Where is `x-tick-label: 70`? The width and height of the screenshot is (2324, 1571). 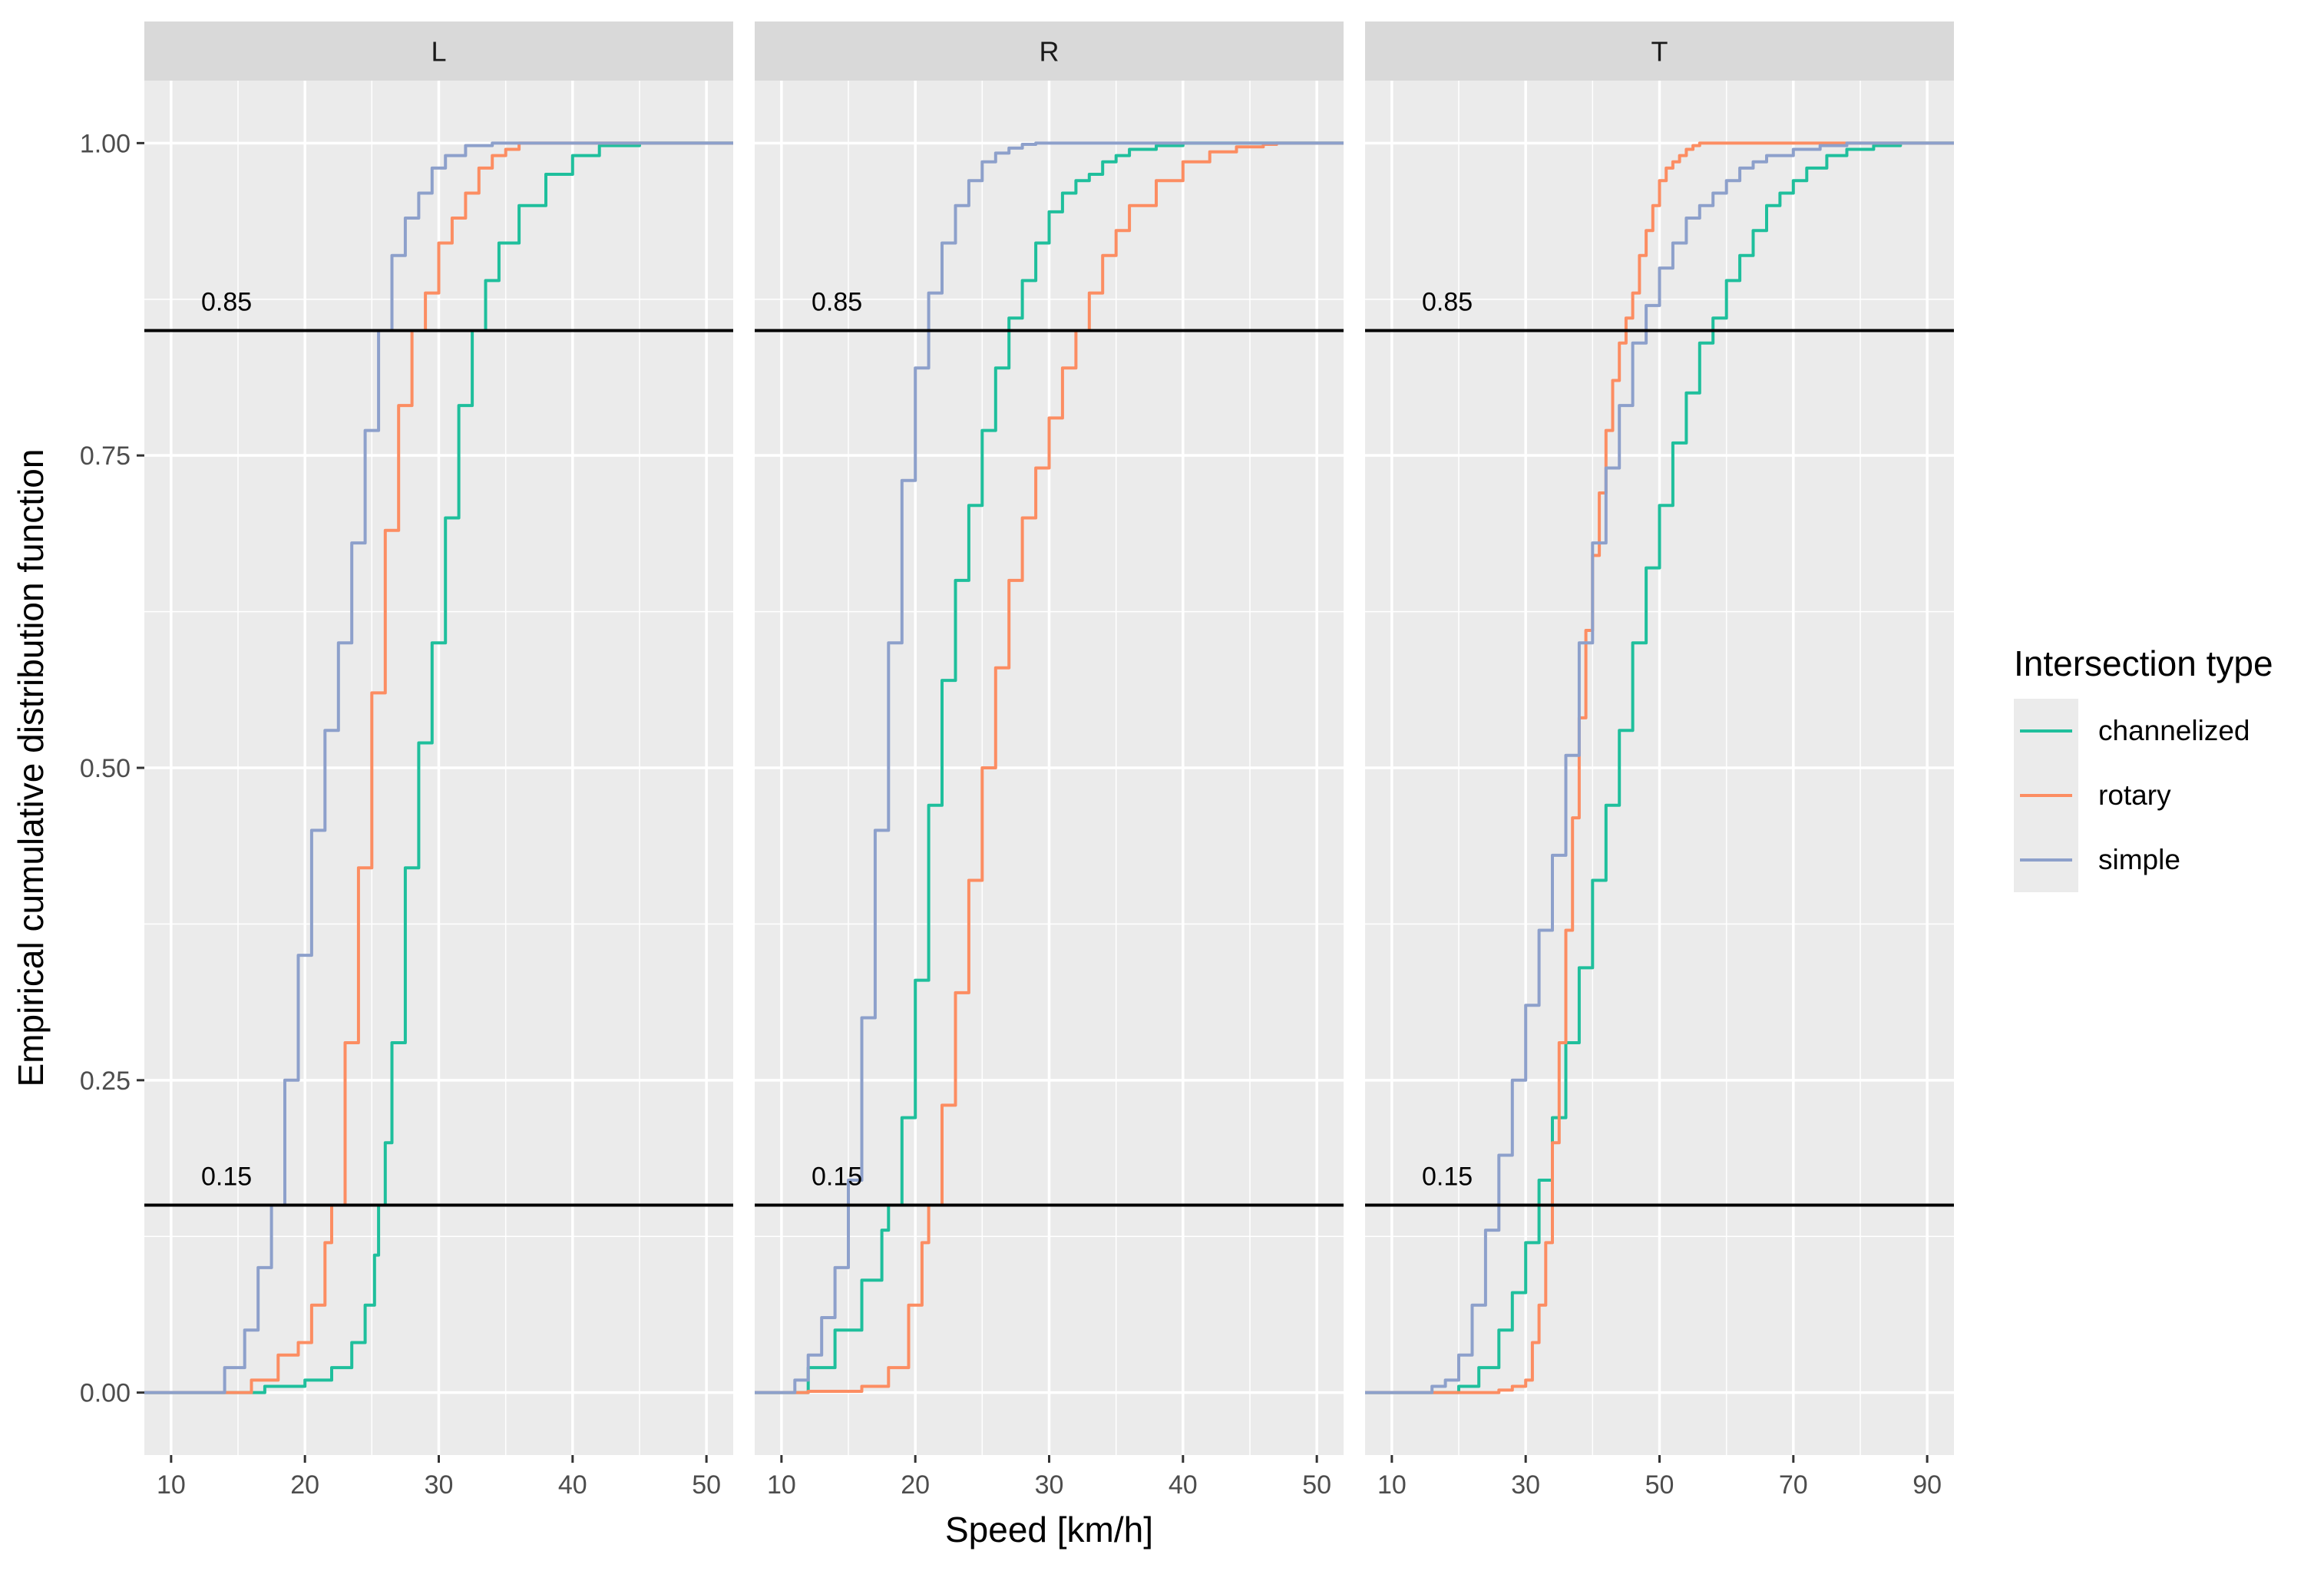 x-tick-label: 70 is located at coordinates (1793, 1485).